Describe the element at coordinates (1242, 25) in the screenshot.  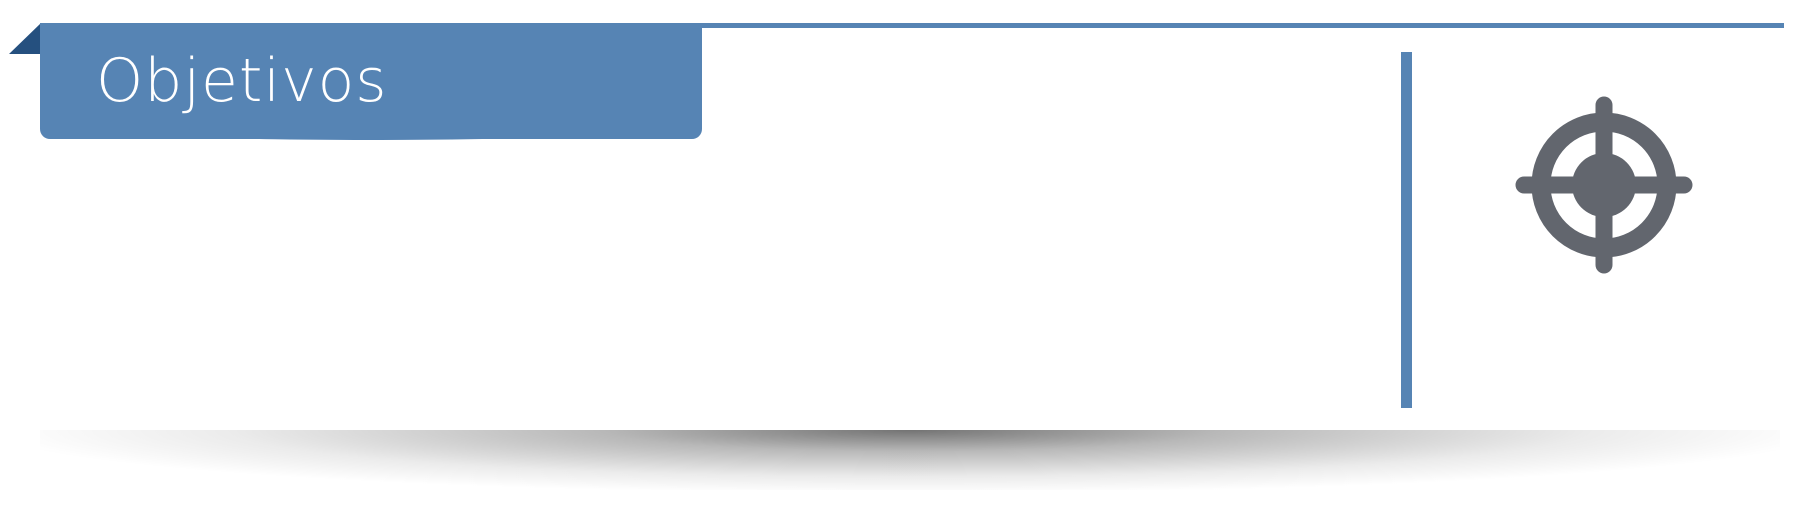
I see `top-rule` at that location.